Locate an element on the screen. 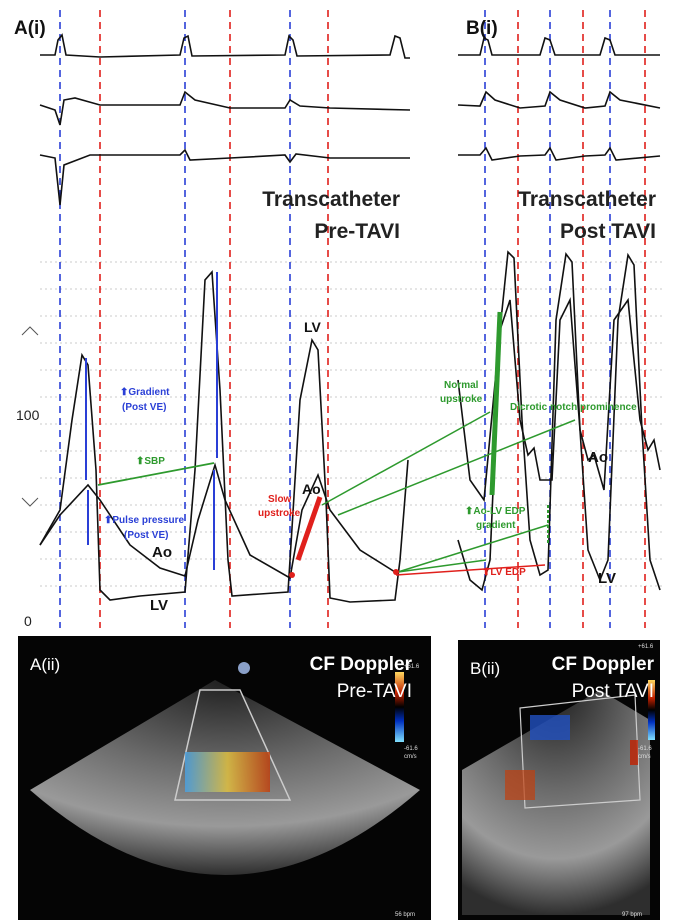  panel-label: B(ii) is located at coordinates (485, 668).